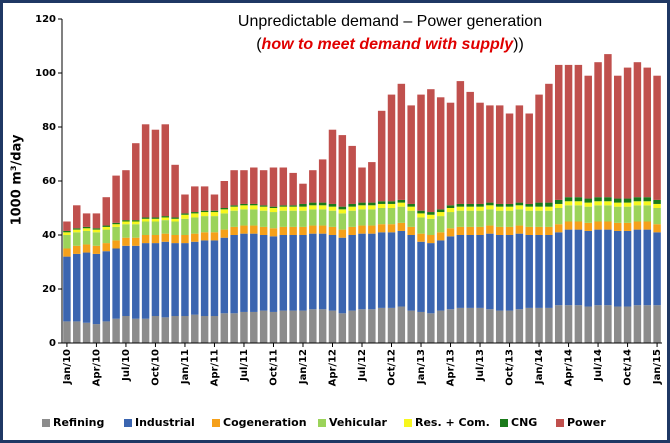 The width and height of the screenshot is (670, 443). What do you see at coordinates (45, 73) in the screenshot?
I see `y-tick-label: 100` at bounding box center [45, 73].